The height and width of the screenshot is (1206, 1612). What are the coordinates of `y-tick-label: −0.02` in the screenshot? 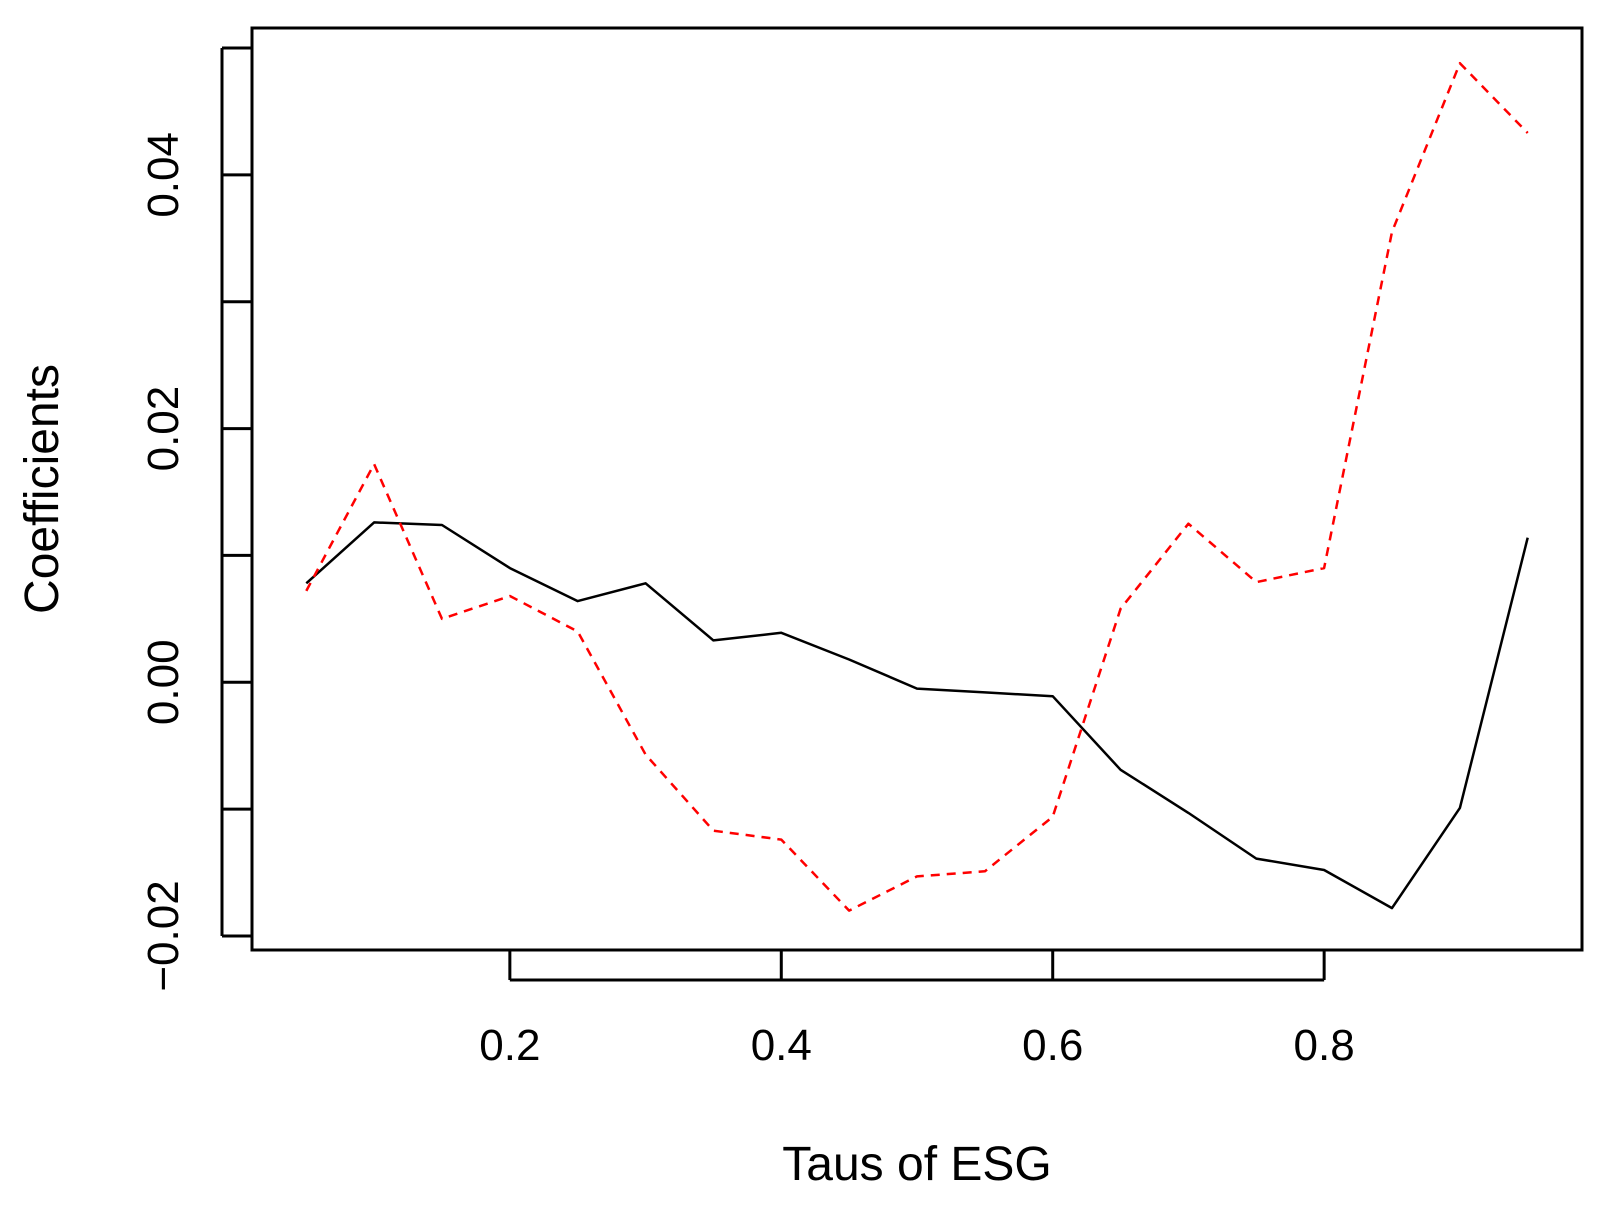 It's located at (163, 935).